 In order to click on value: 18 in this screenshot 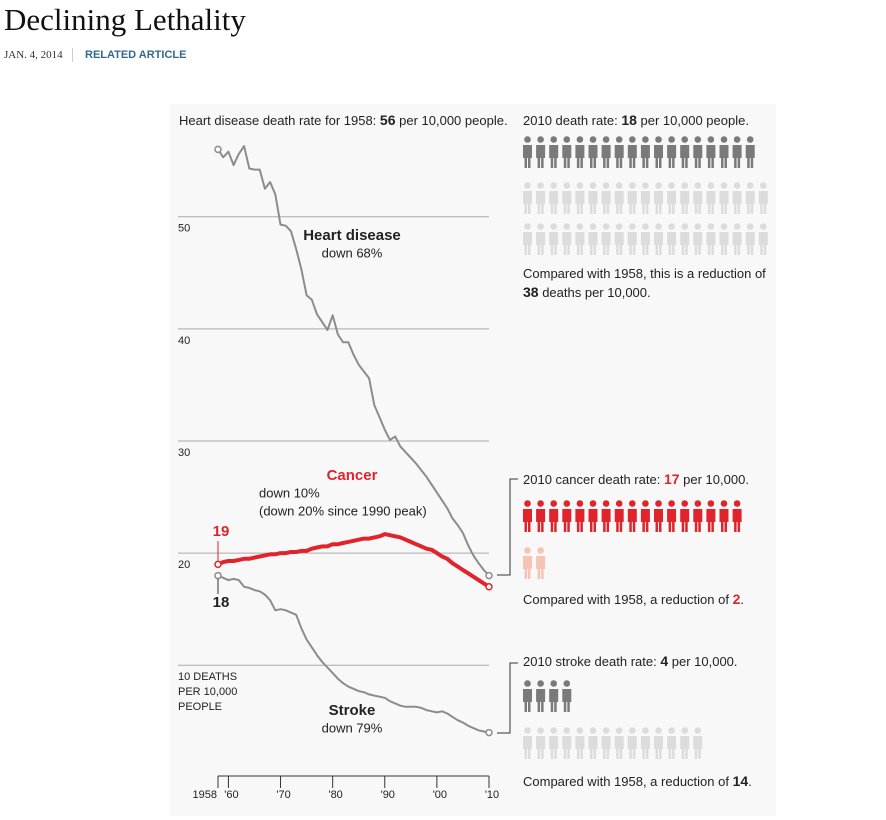, I will do `click(629, 120)`.